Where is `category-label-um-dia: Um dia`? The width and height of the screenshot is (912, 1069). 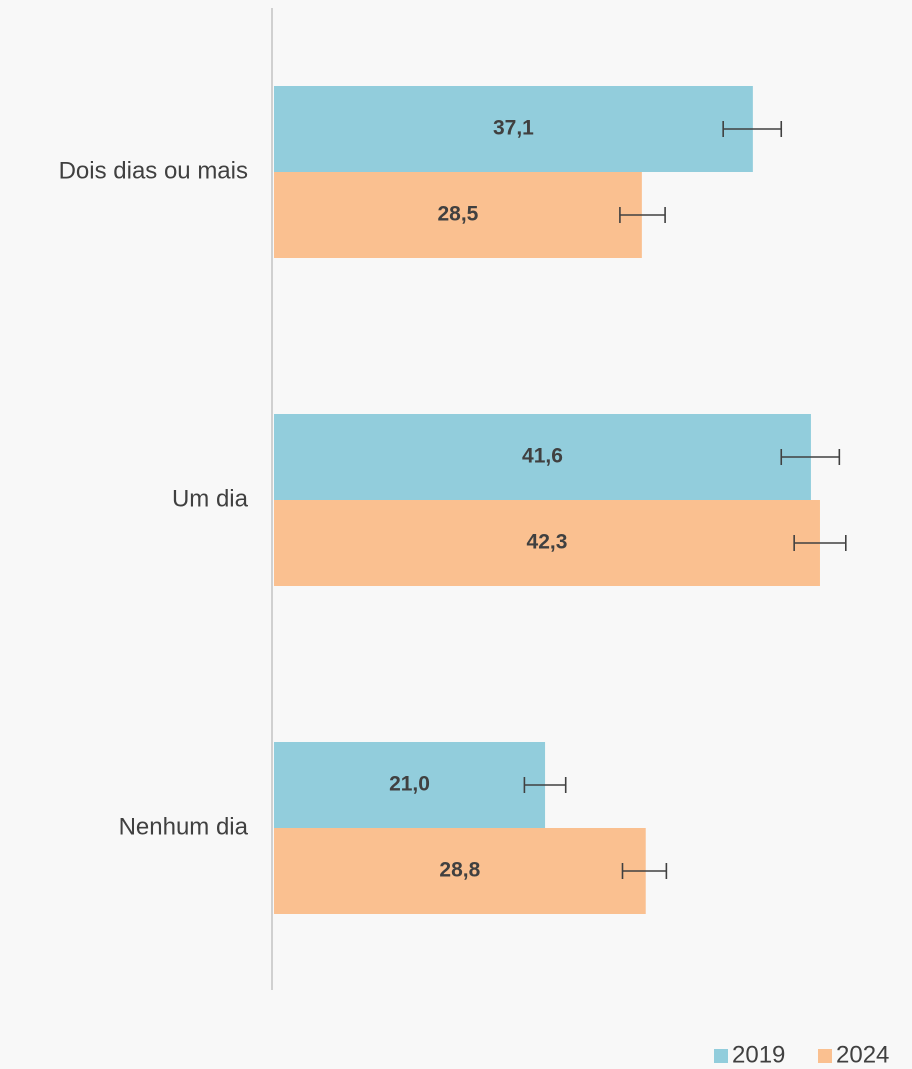
category-label-um-dia: Um dia is located at coordinates (210, 498).